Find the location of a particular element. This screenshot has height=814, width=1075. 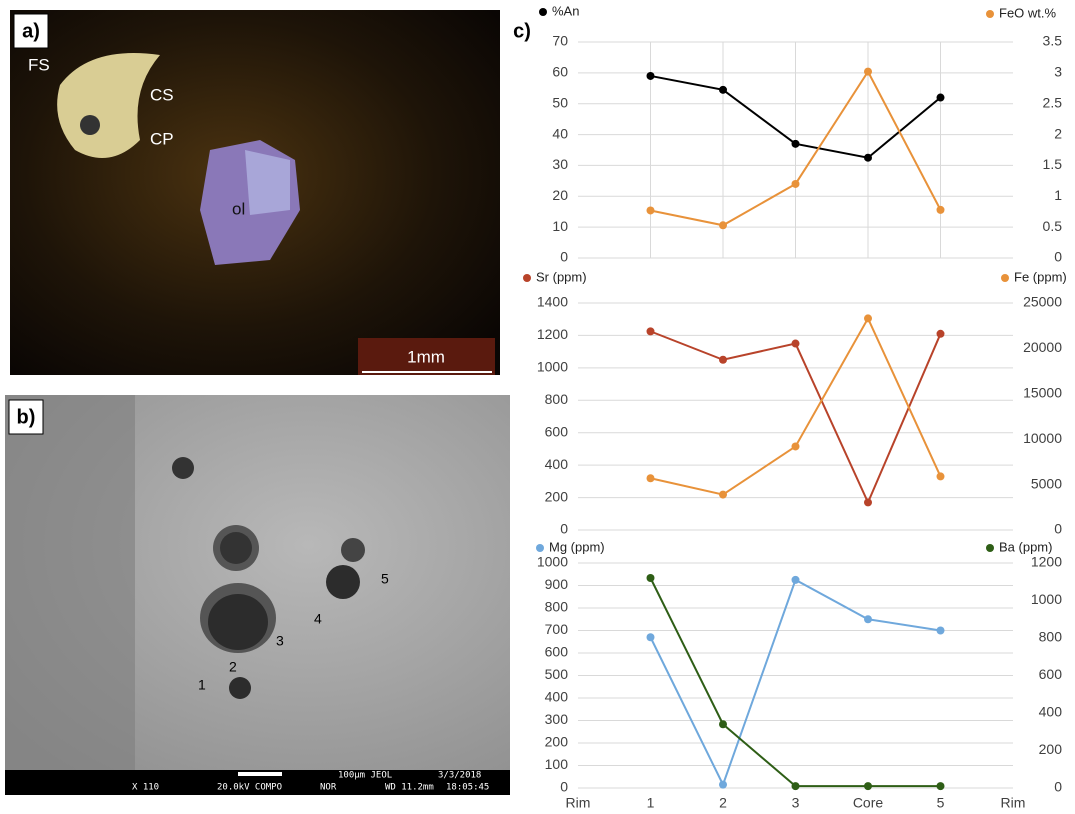

x-tick-label: 5 is located at coordinates (941, 803).